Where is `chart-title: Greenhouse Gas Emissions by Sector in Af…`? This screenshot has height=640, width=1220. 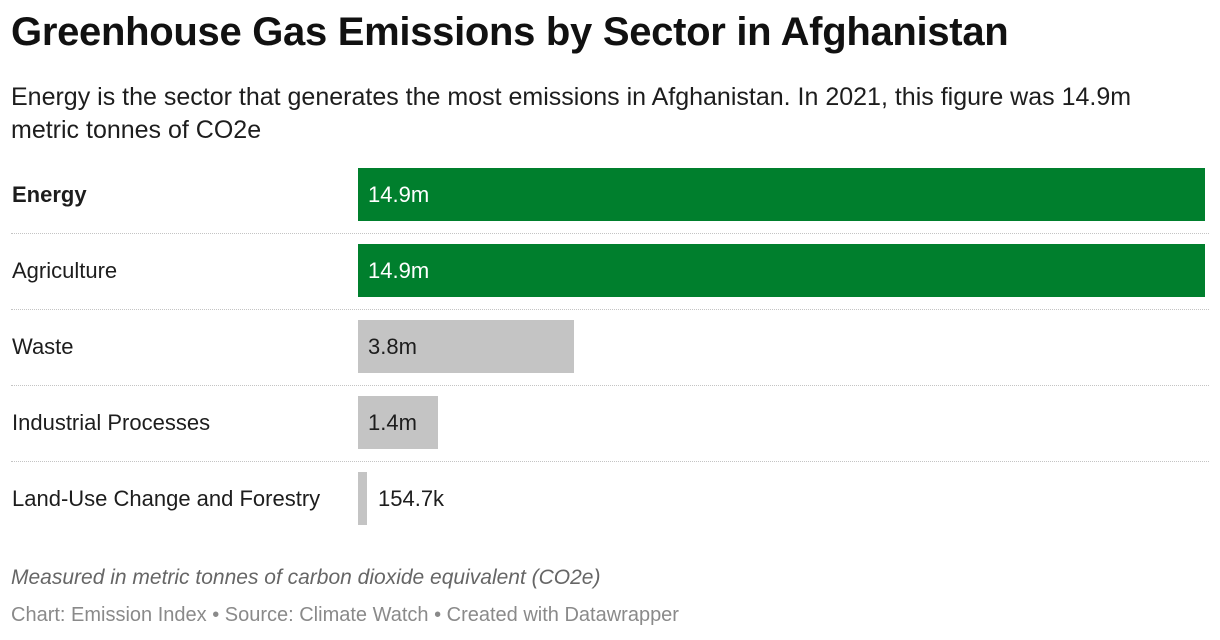 chart-title: Greenhouse Gas Emissions by Sector in Af… is located at coordinates (510, 32).